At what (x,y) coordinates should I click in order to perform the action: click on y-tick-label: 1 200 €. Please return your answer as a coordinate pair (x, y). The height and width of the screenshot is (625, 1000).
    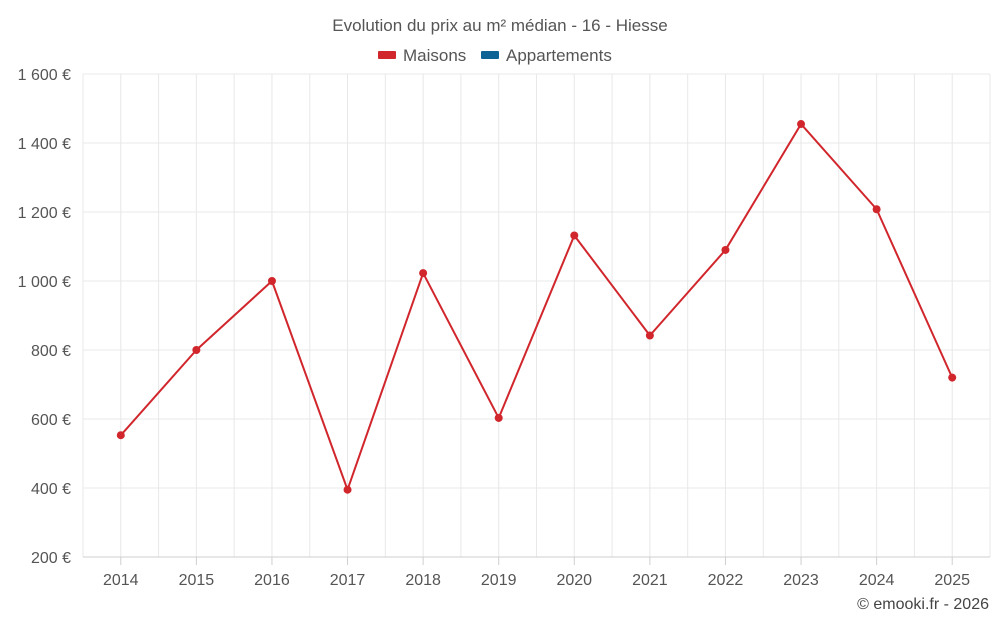
    Looking at the image, I should click on (44, 213).